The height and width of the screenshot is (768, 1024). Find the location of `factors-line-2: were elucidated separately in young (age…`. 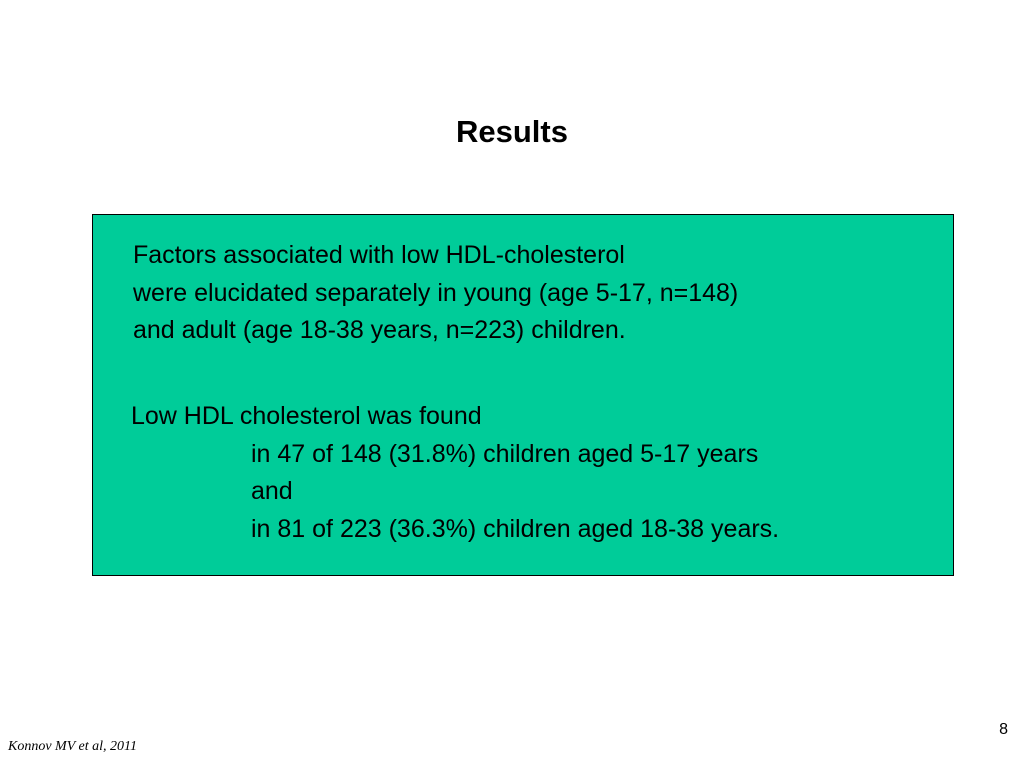

factors-line-2: were elucidated separately in young (age… is located at coordinates (436, 292).